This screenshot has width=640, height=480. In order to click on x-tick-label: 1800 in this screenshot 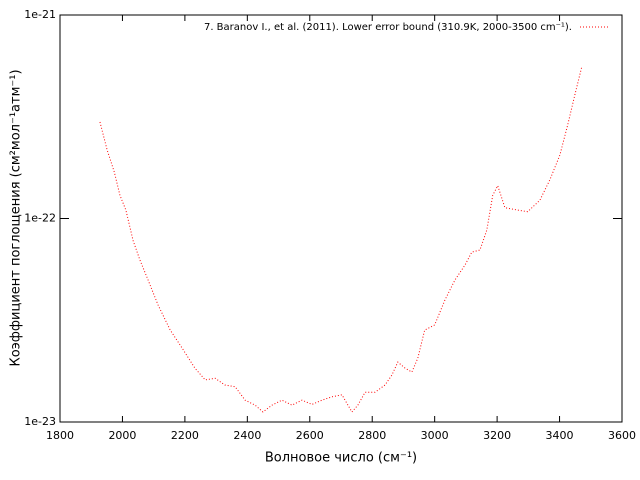, I will do `click(60, 435)`.